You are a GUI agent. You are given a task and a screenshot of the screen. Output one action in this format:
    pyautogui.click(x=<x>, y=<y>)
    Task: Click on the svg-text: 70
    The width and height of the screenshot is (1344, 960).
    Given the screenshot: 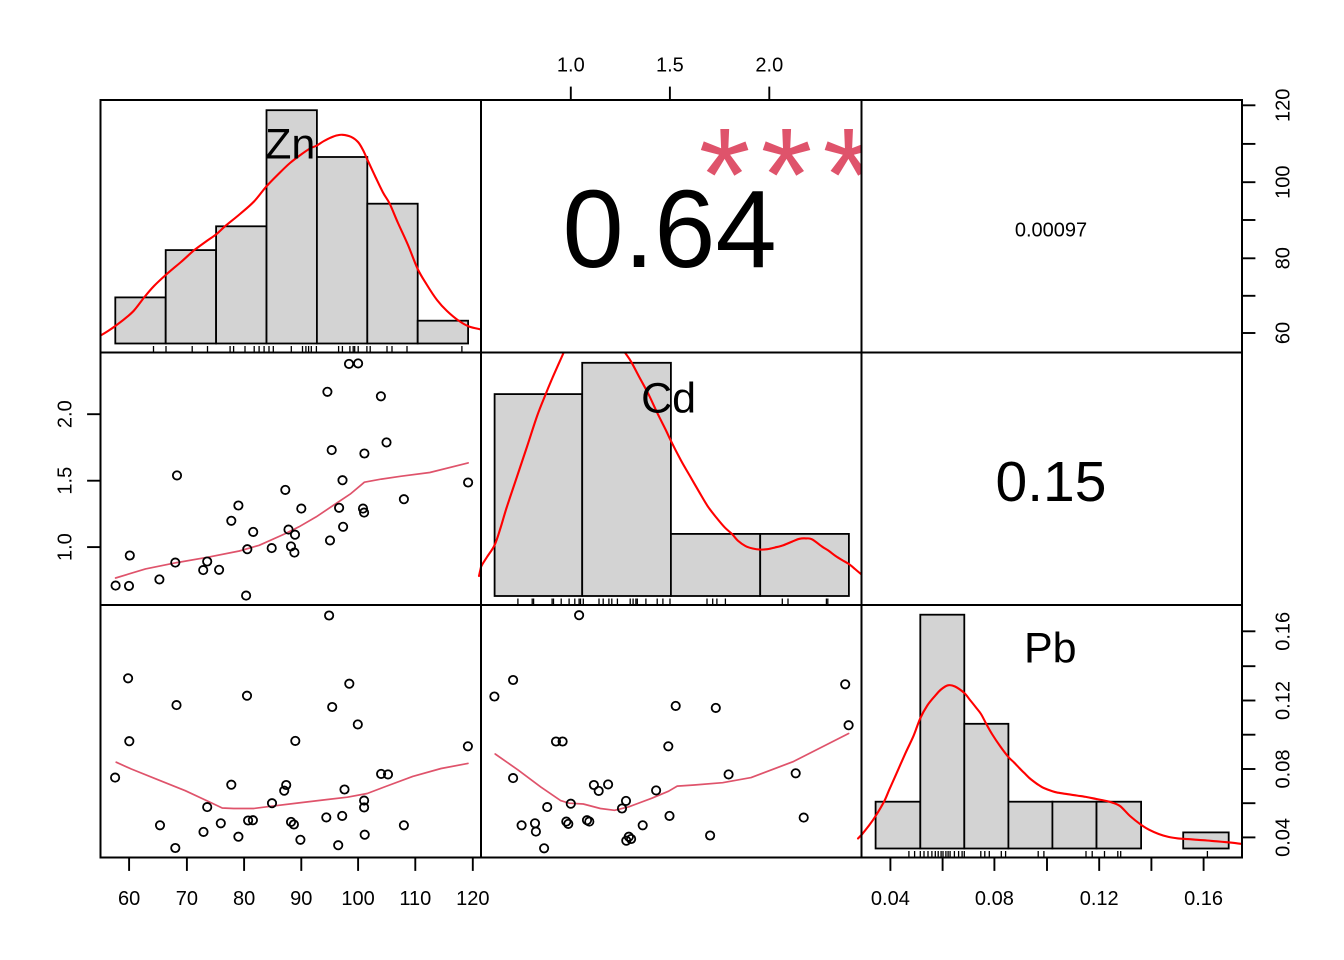 What is the action you would take?
    pyautogui.click(x=187, y=899)
    